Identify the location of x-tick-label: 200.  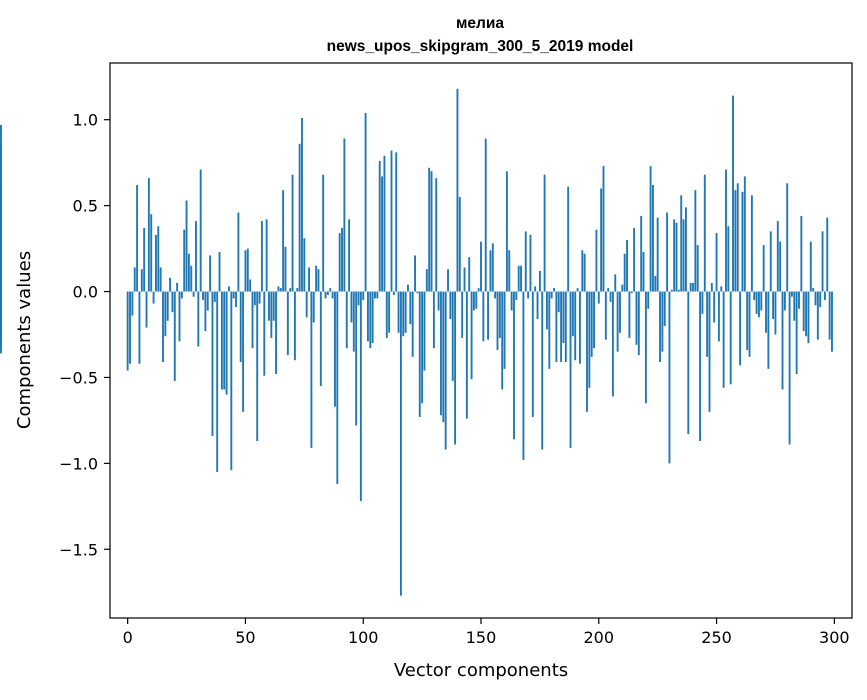
(599, 637).